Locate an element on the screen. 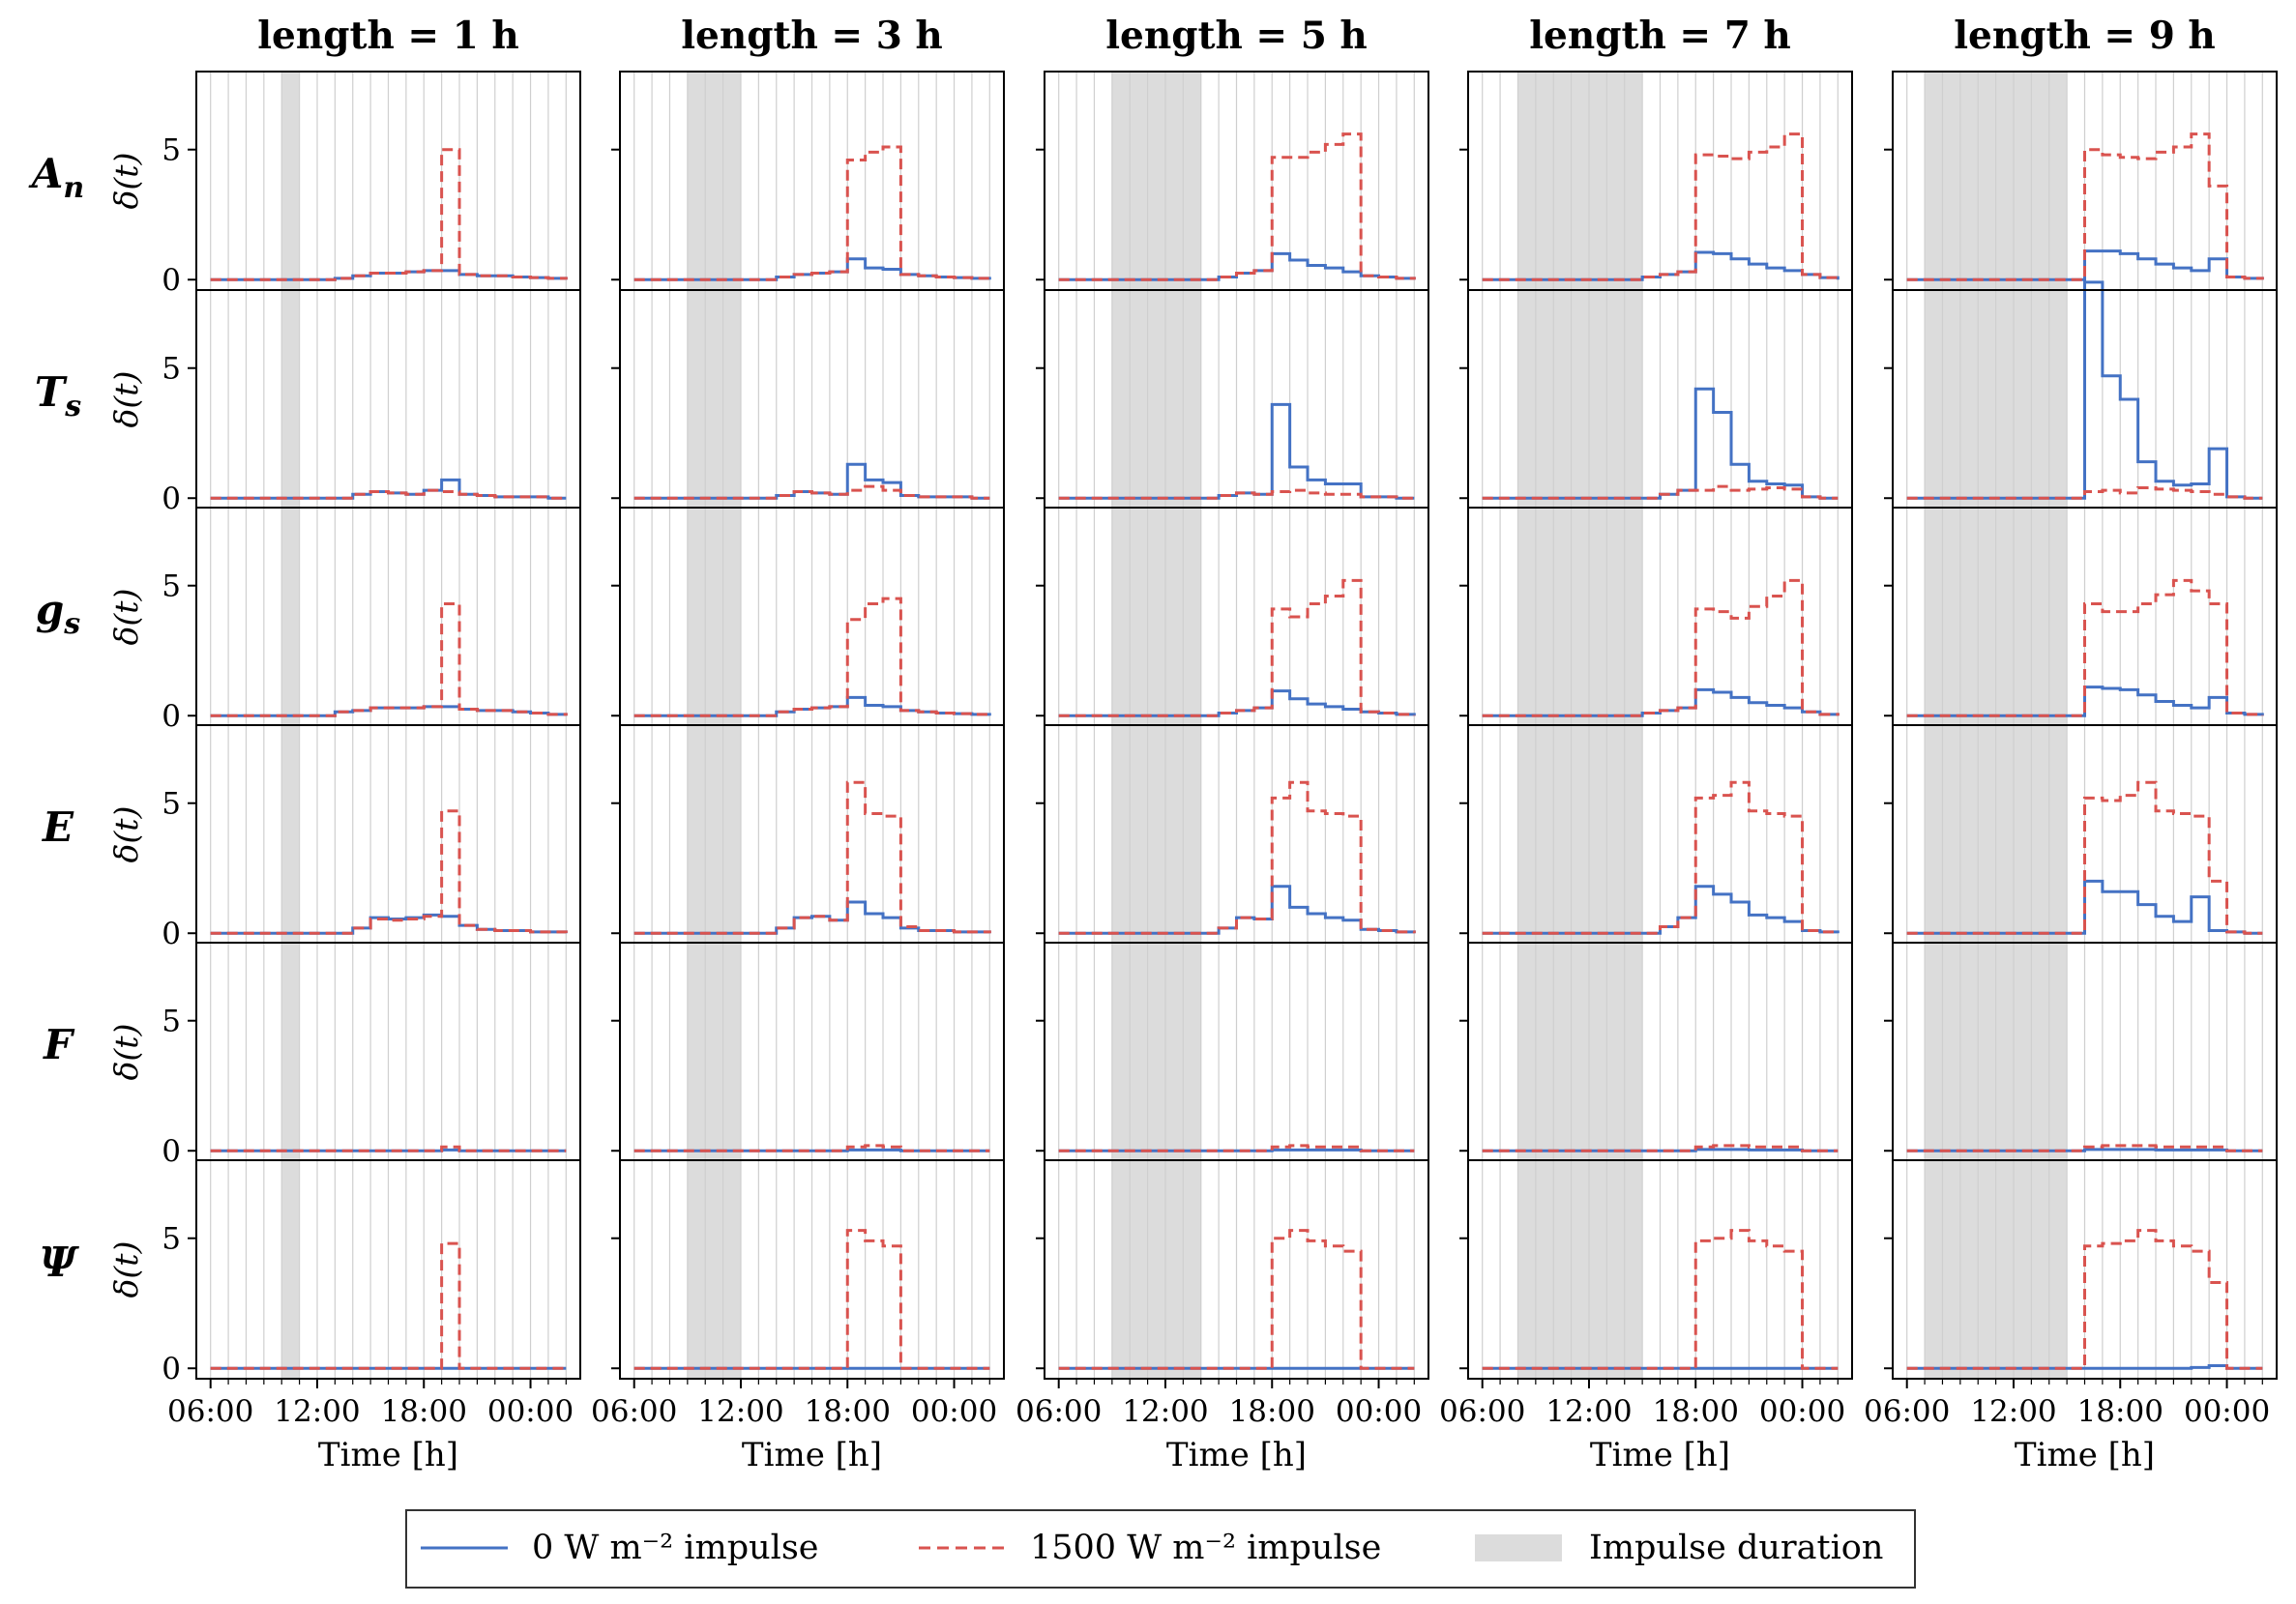 The width and height of the screenshot is (2296, 1604). column-title-2: length = 3 h is located at coordinates (812, 36).